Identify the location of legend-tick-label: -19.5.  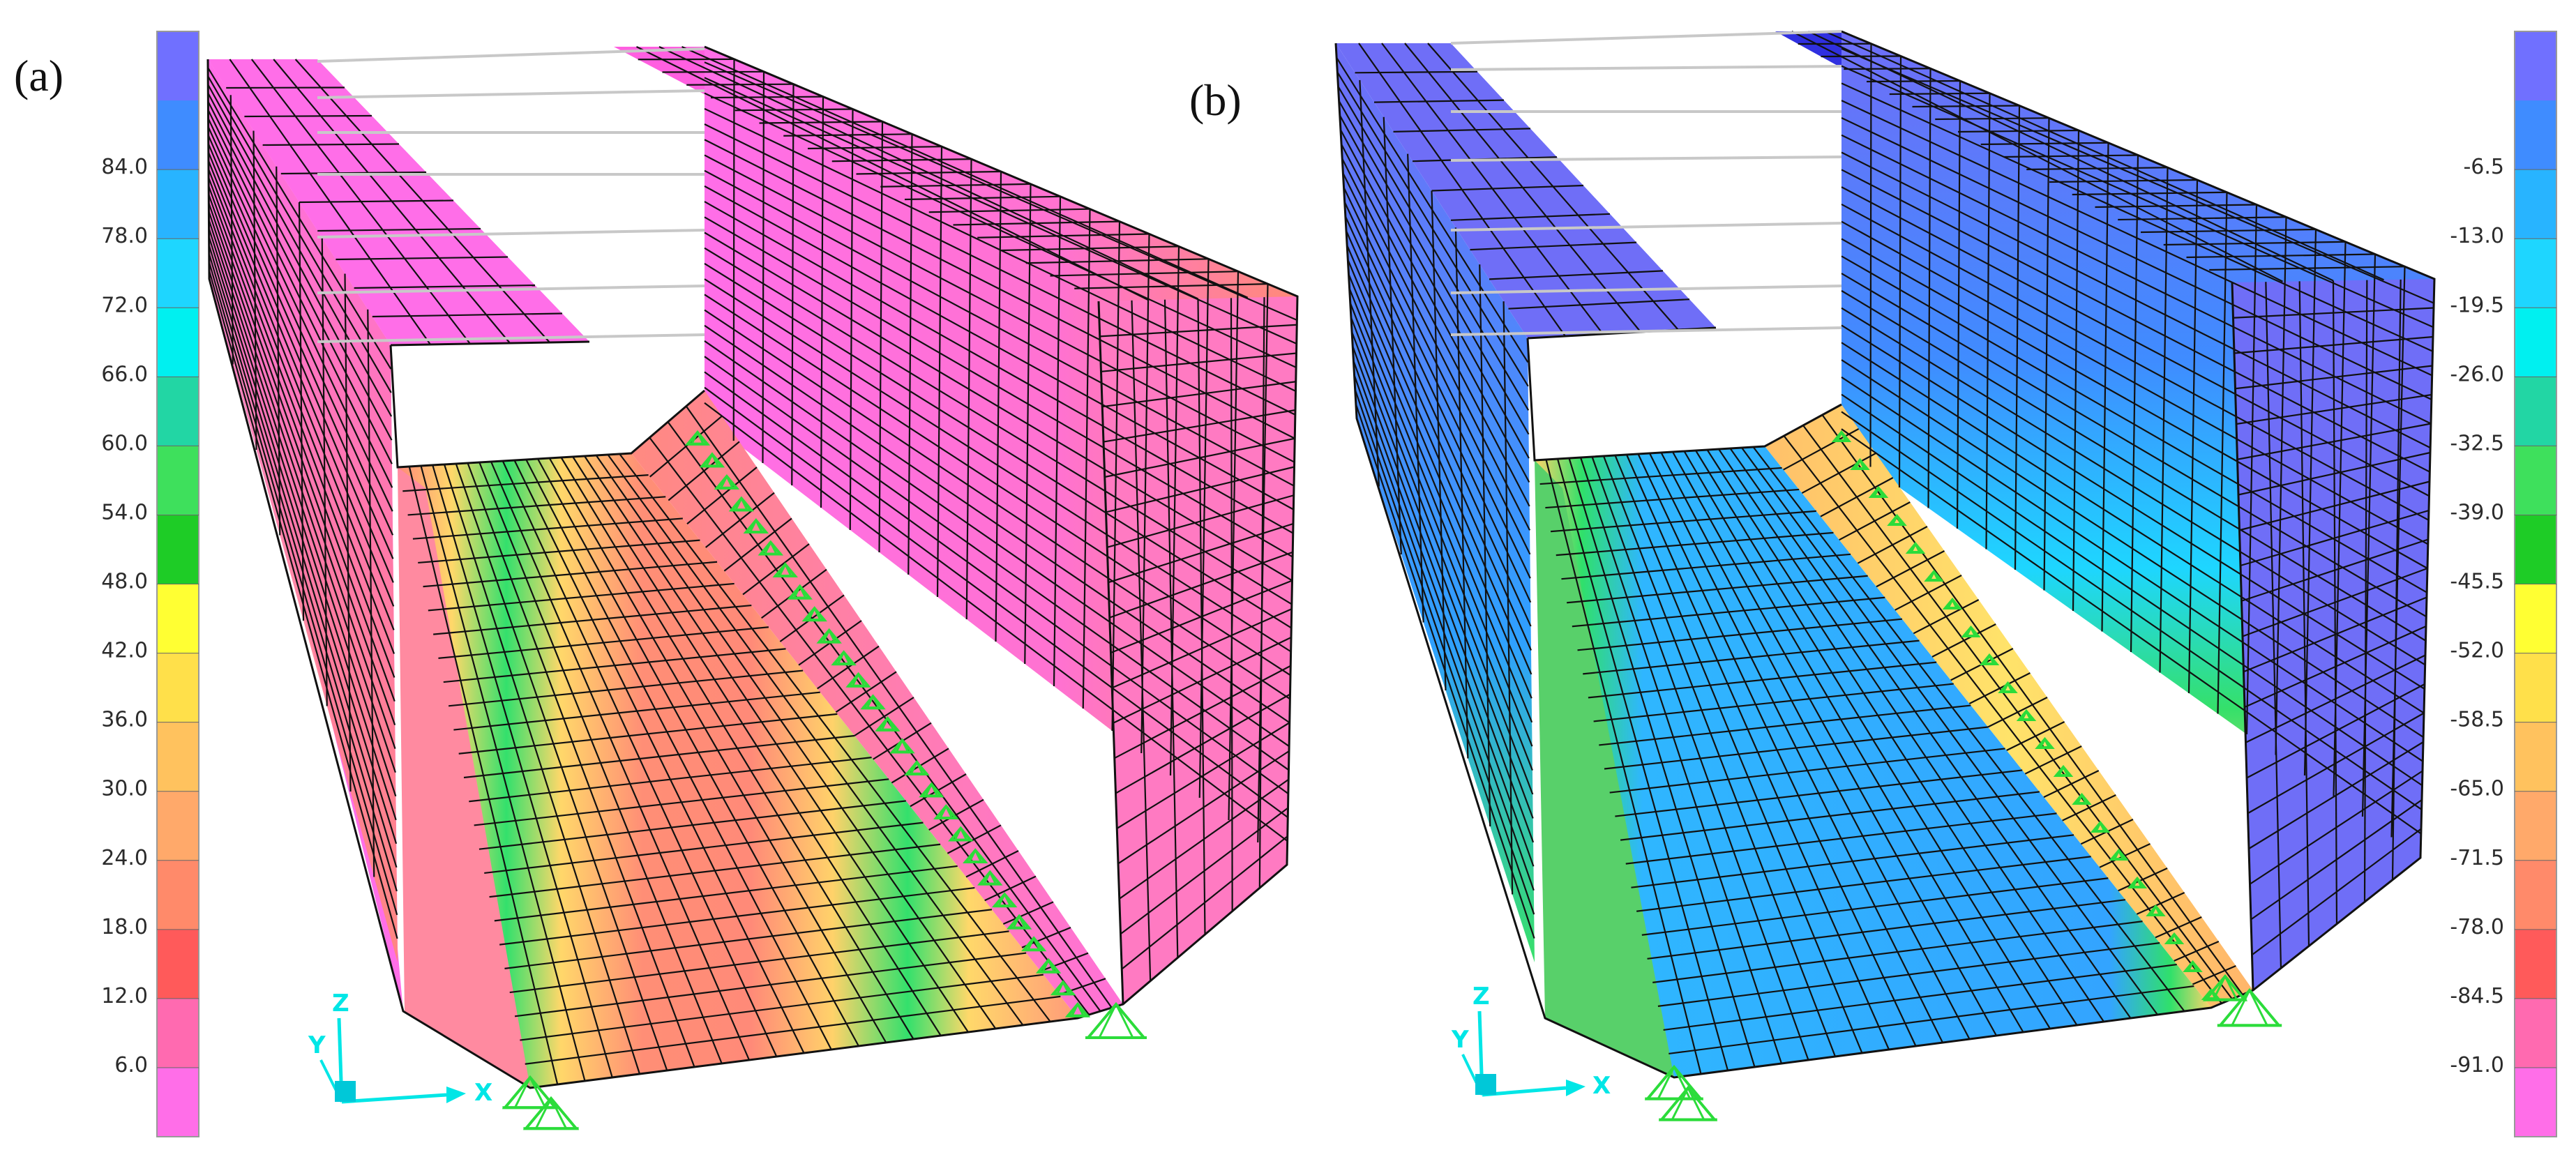
(2477, 305).